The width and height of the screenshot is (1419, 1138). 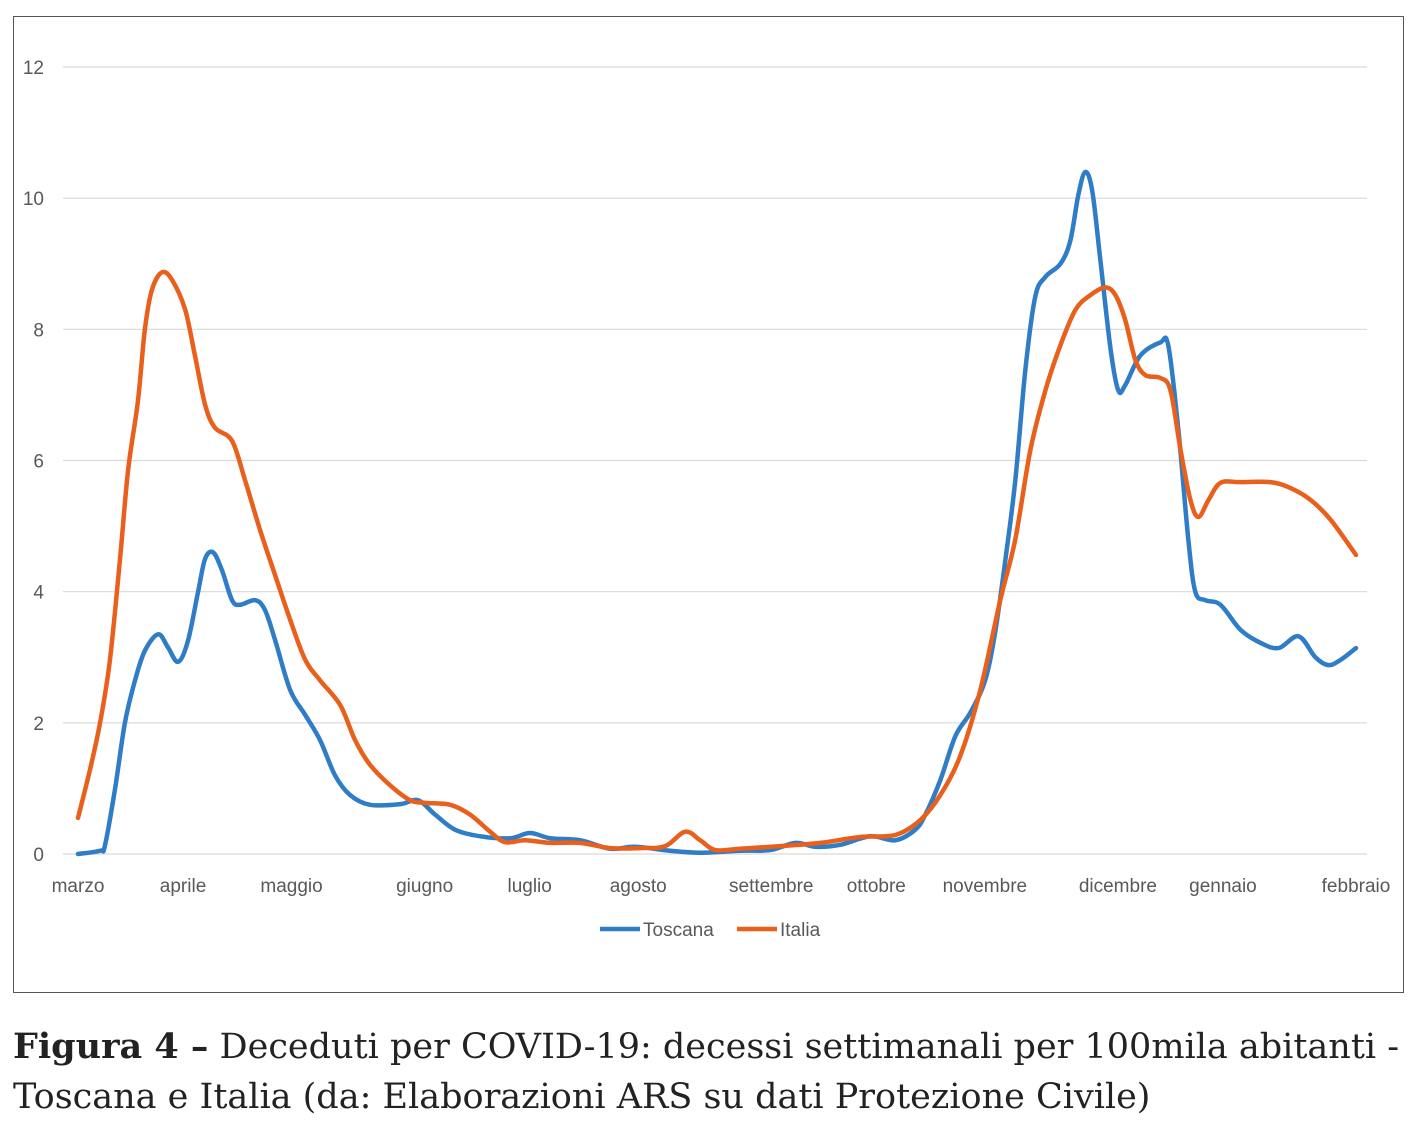 I want to click on x-tick-label: giugno, so click(x=424, y=886).